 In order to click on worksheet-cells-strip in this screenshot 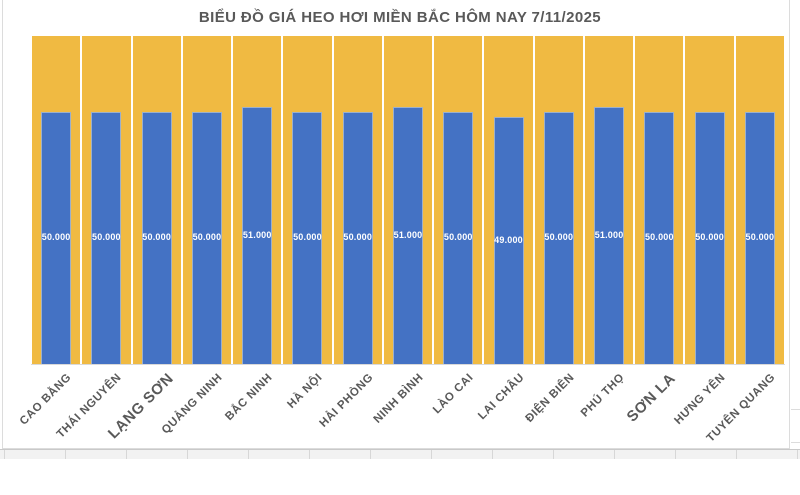, I will do `click(400, 454)`.